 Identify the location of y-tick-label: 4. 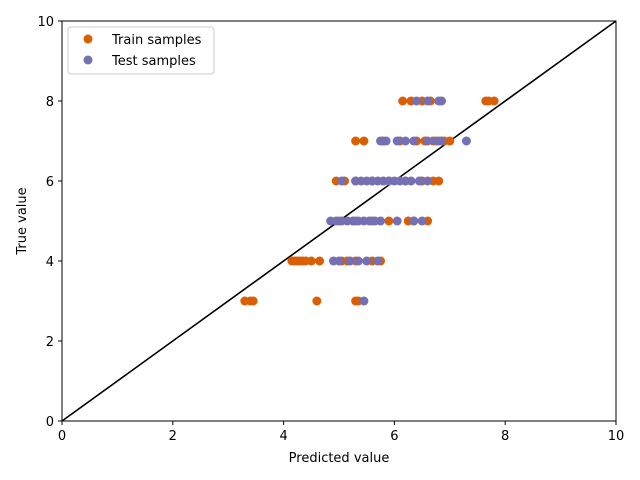
(50, 262).